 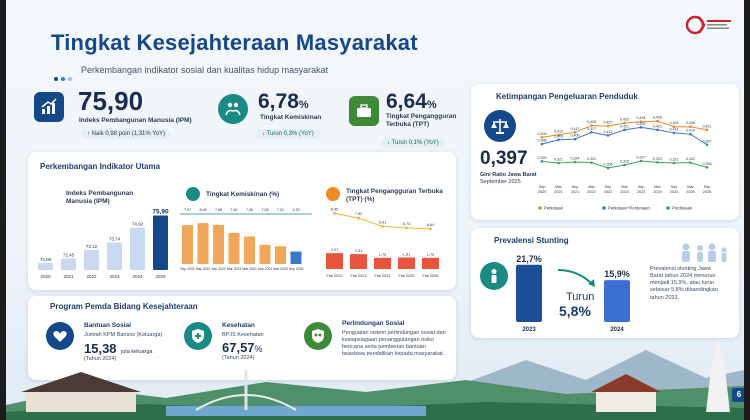 I want to click on gini-x-tick-year: 2024, so click(x=674, y=192).